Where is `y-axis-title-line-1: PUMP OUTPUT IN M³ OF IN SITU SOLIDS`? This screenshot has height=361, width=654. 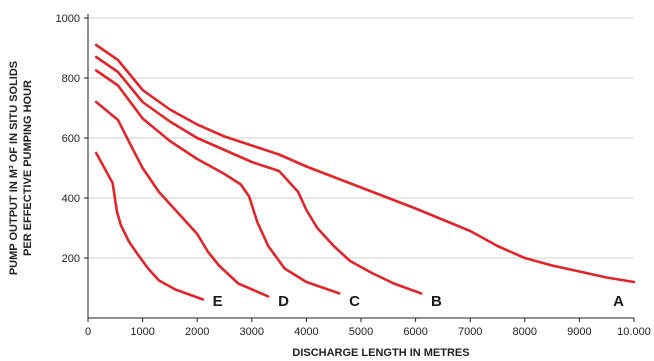
y-axis-title-line-1: PUMP OUTPUT IN M³ OF IN SITU SOLIDS is located at coordinates (14, 168).